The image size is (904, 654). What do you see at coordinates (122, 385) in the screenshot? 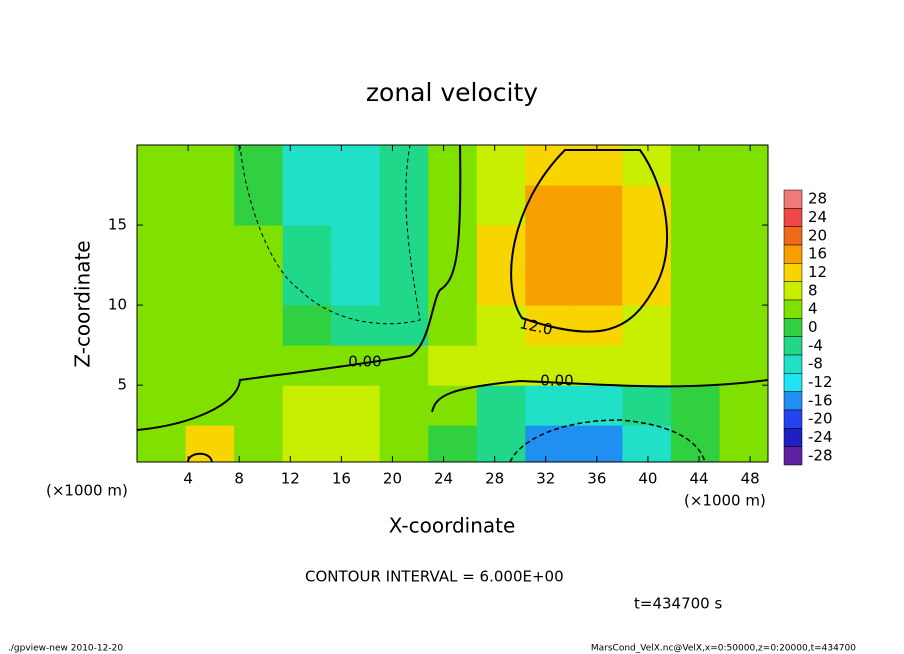
I see `y-tick-label: 5` at bounding box center [122, 385].